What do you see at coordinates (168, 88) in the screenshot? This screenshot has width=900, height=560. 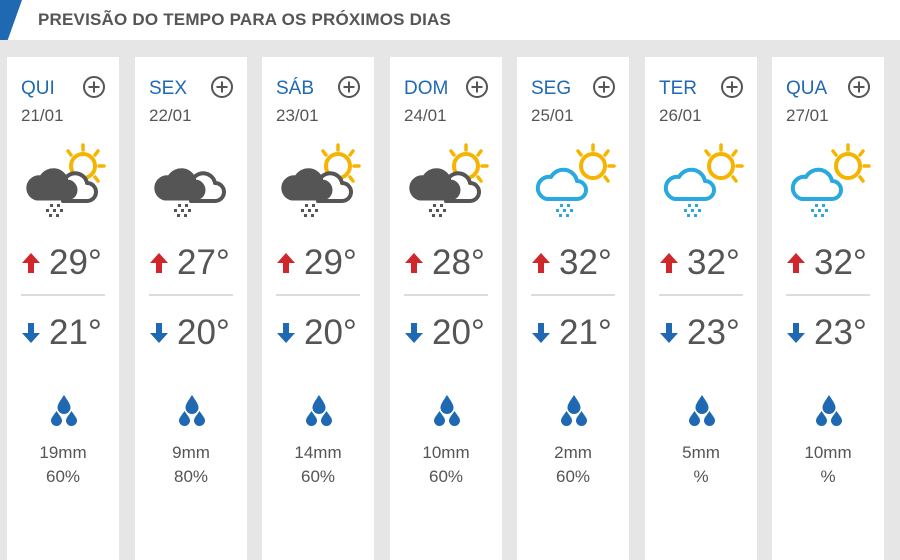 I see `day-name: SEX` at bounding box center [168, 88].